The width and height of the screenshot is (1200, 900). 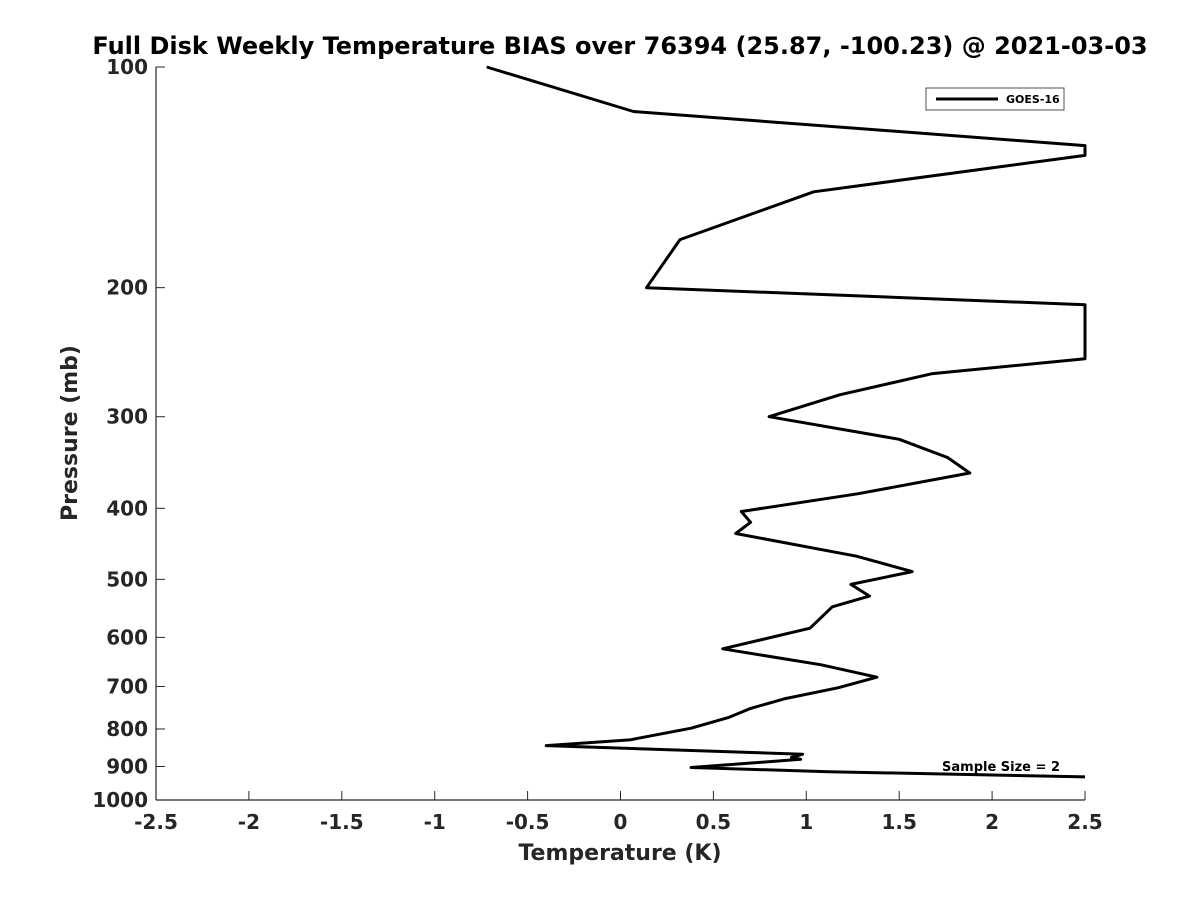 I want to click on y-tick-label: 300, so click(x=127, y=417).